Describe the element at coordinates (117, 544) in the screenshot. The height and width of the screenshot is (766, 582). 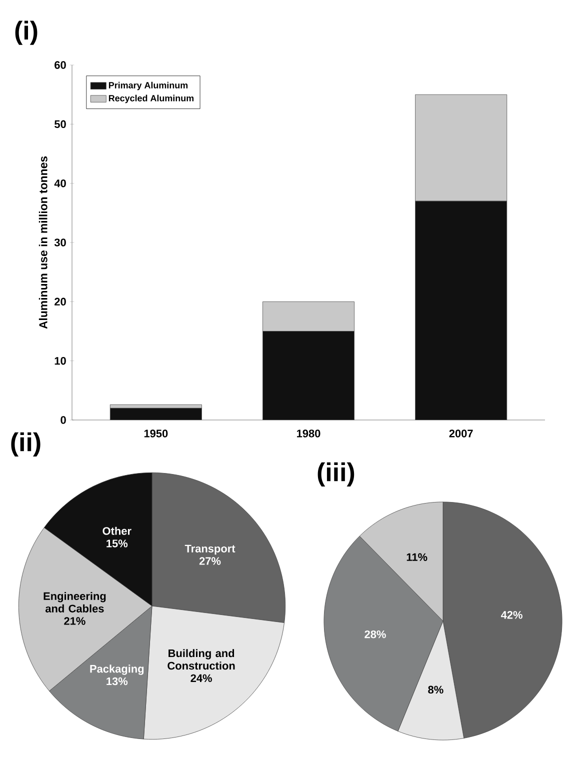
I see `data-label: 15%` at that location.